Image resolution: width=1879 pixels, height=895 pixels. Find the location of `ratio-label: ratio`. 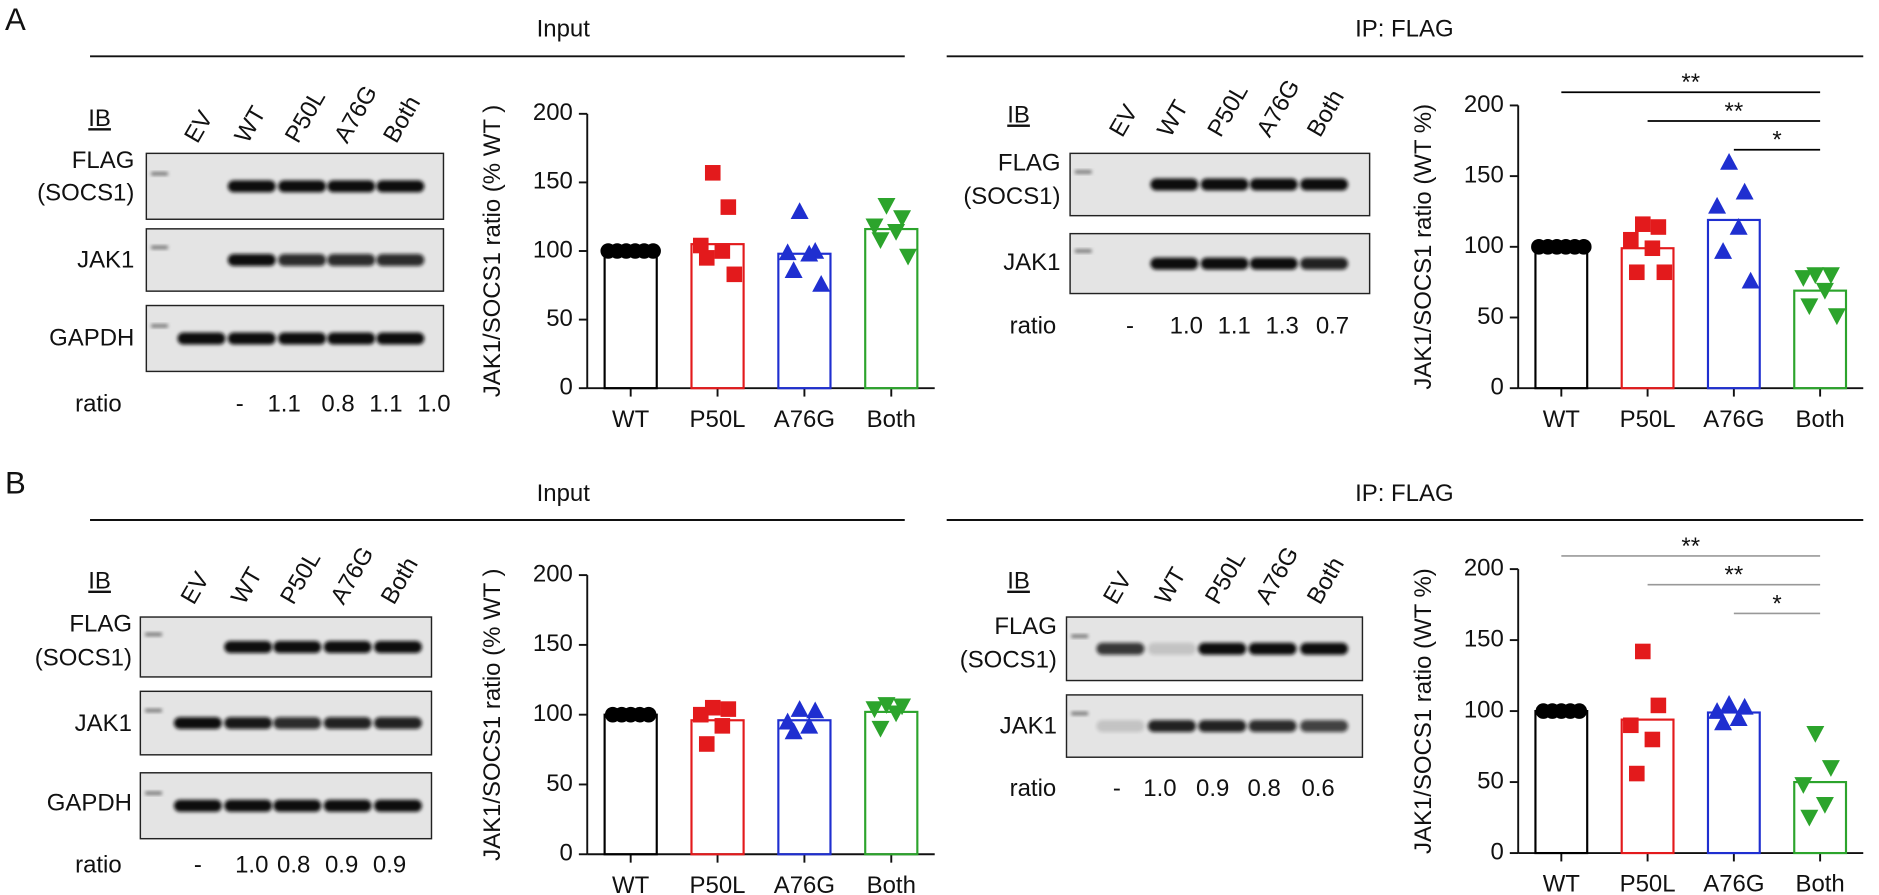

ratio-label: ratio is located at coordinates (1033, 325).